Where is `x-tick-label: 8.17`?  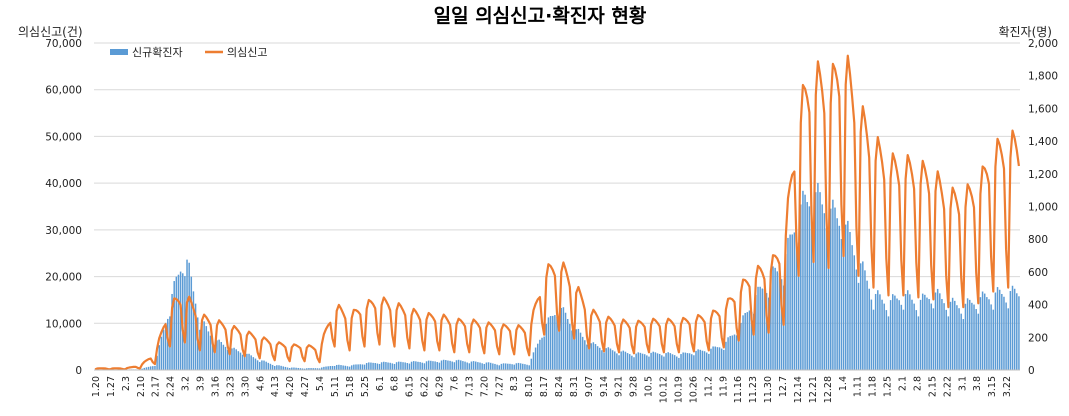
x-tick-label: 8.17 is located at coordinates (544, 386).